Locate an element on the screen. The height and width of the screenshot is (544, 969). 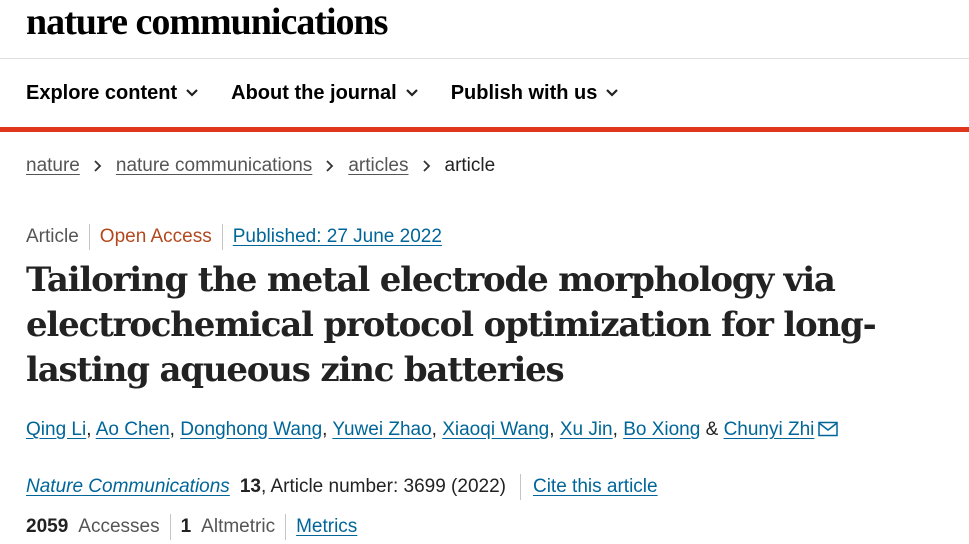
breadcrumb-nature: nature is located at coordinates (53, 165).